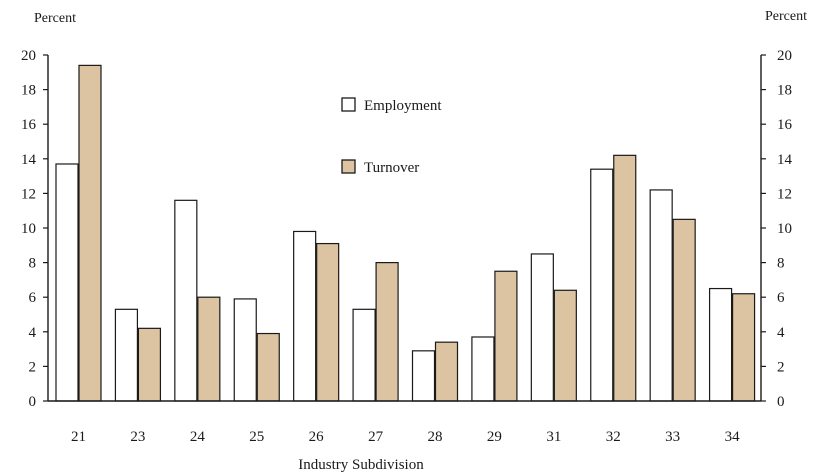 This screenshot has width=814, height=473. What do you see at coordinates (781, 333) in the screenshot?
I see `right-y-tick-label: 4` at bounding box center [781, 333].